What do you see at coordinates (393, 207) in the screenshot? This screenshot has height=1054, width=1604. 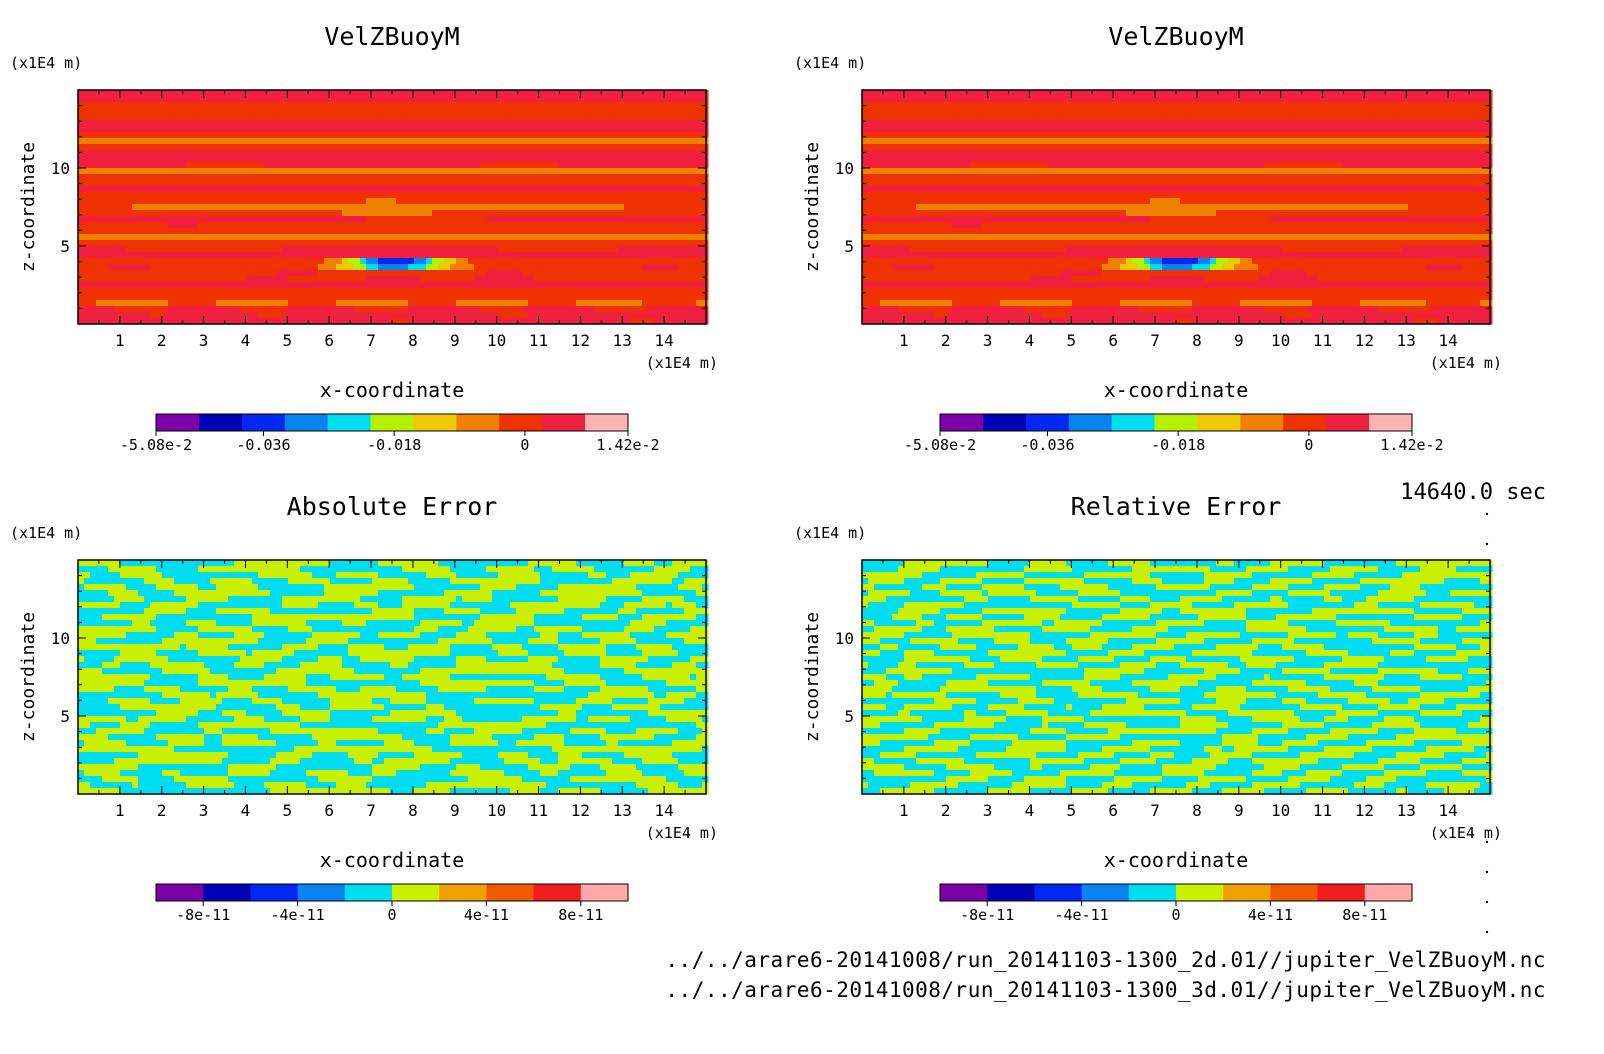 I see `heatmap-field` at bounding box center [393, 207].